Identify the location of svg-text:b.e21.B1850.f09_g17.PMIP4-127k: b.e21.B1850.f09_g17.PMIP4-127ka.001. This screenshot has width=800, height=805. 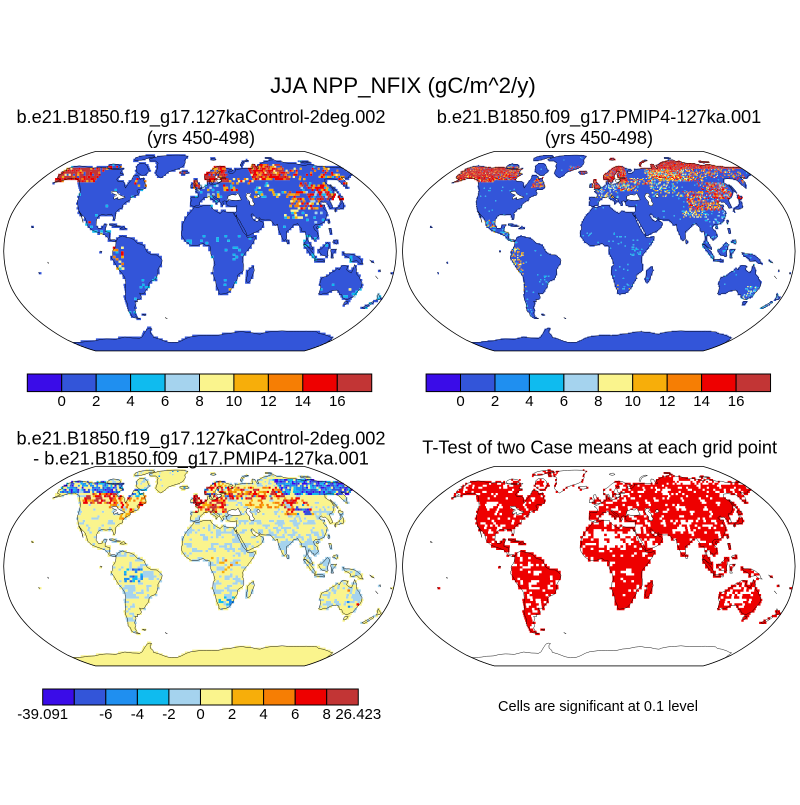
(599, 117).